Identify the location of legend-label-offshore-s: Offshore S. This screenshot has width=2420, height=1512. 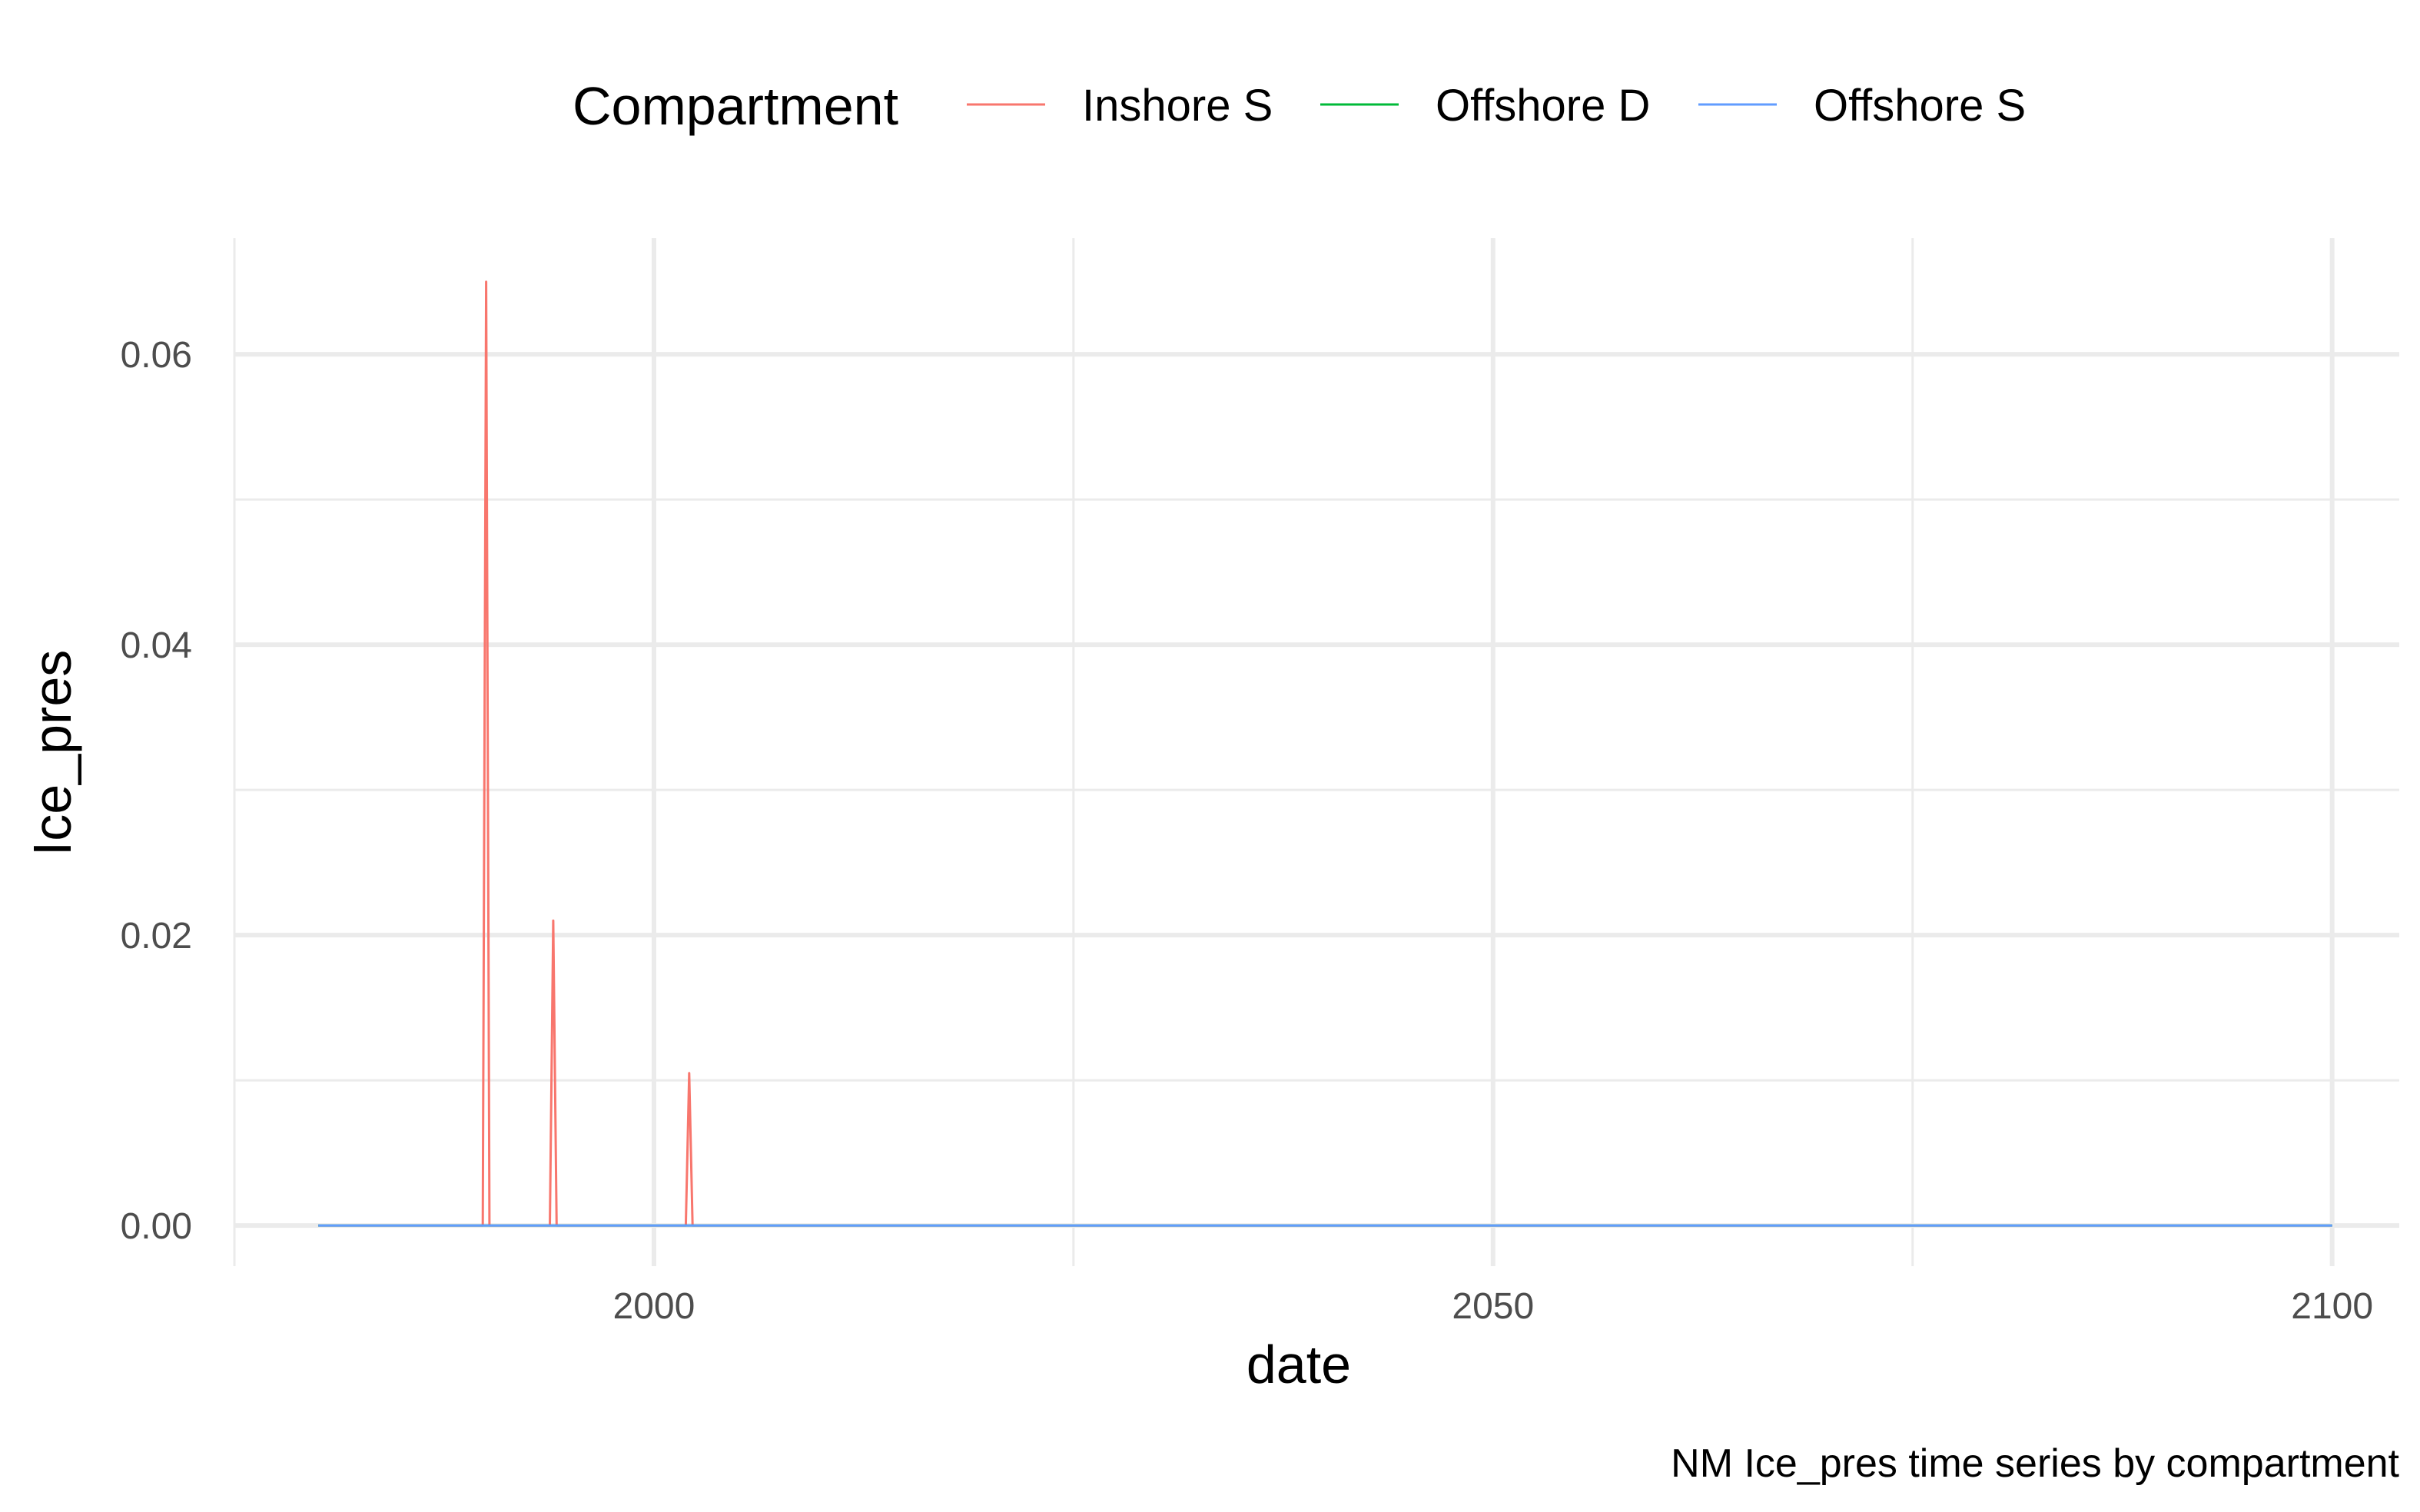
(1920, 106).